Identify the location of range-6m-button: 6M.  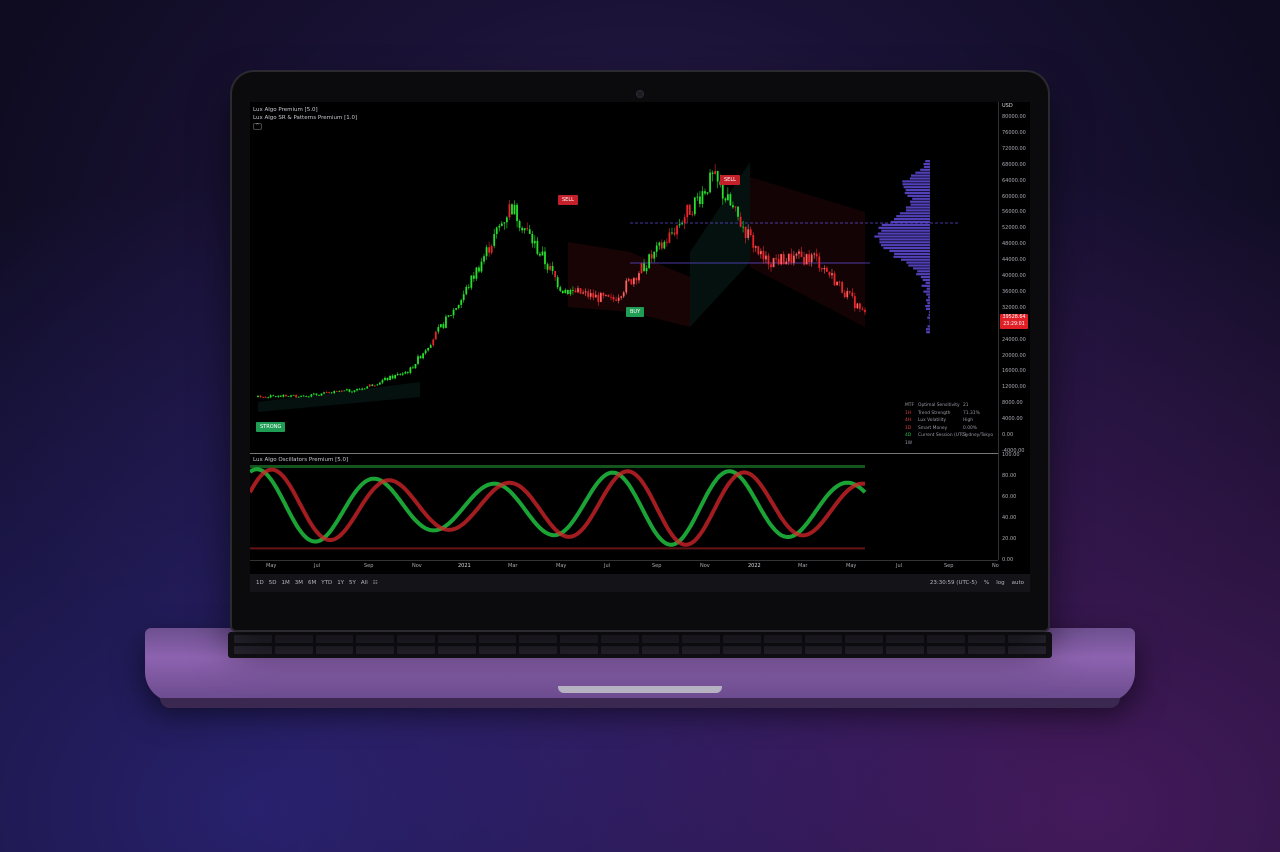
(312, 583).